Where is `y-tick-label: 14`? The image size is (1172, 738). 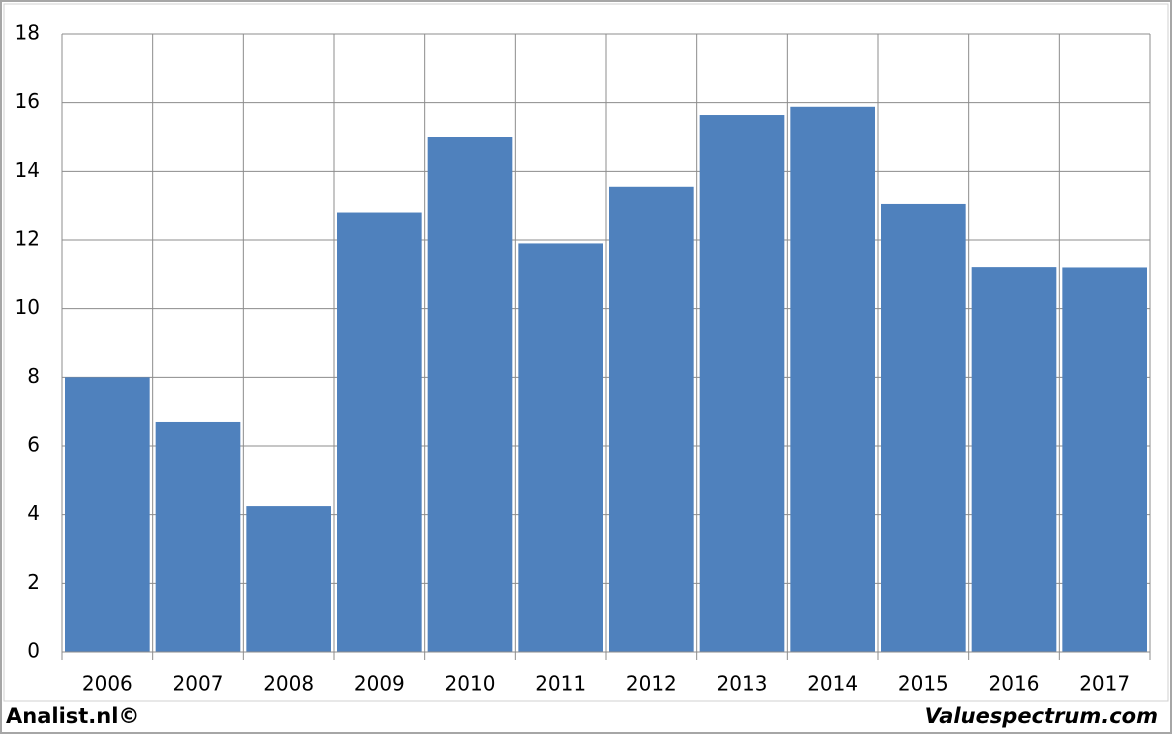
y-tick-label: 14 is located at coordinates (27, 170).